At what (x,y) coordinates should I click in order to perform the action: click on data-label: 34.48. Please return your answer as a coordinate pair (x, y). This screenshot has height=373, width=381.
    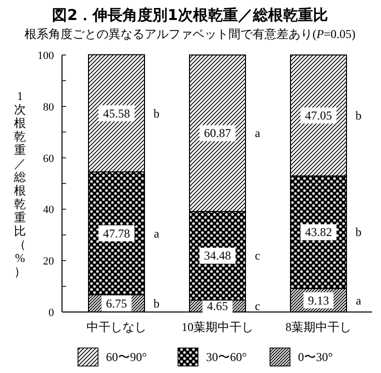
    Looking at the image, I should click on (217, 255).